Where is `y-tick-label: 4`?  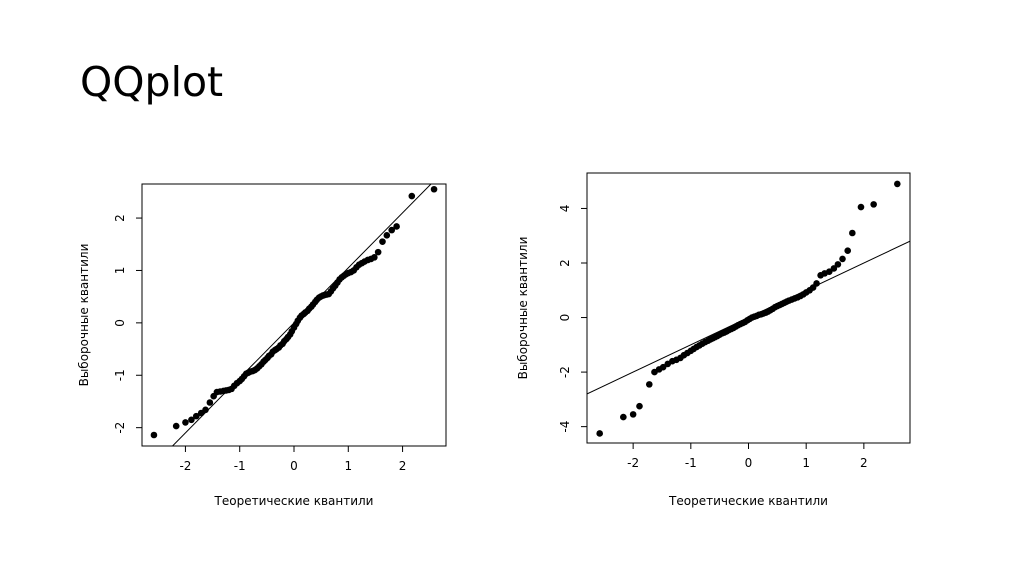
y-tick-label: 4 is located at coordinates (565, 209).